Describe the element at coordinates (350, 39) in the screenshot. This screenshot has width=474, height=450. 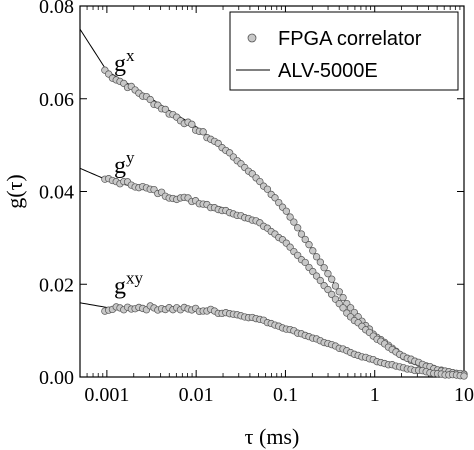
I see `legend-label-fpga: FPGA correlator` at that location.